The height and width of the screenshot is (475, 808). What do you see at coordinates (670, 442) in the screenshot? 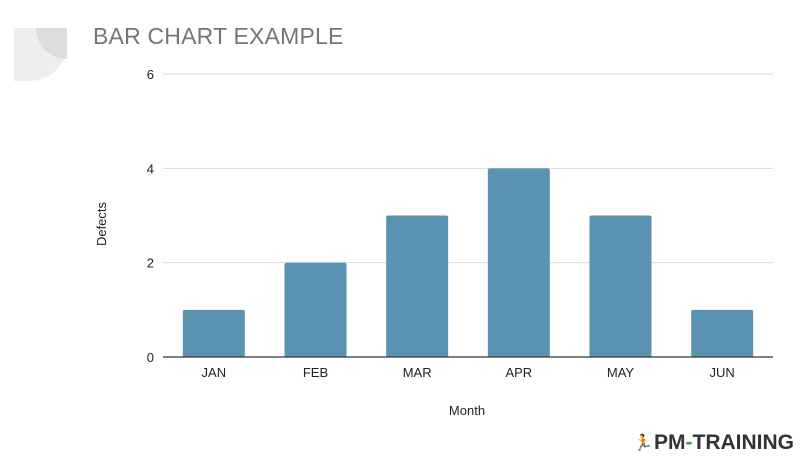
I see `brand-prefix: PM` at bounding box center [670, 442].